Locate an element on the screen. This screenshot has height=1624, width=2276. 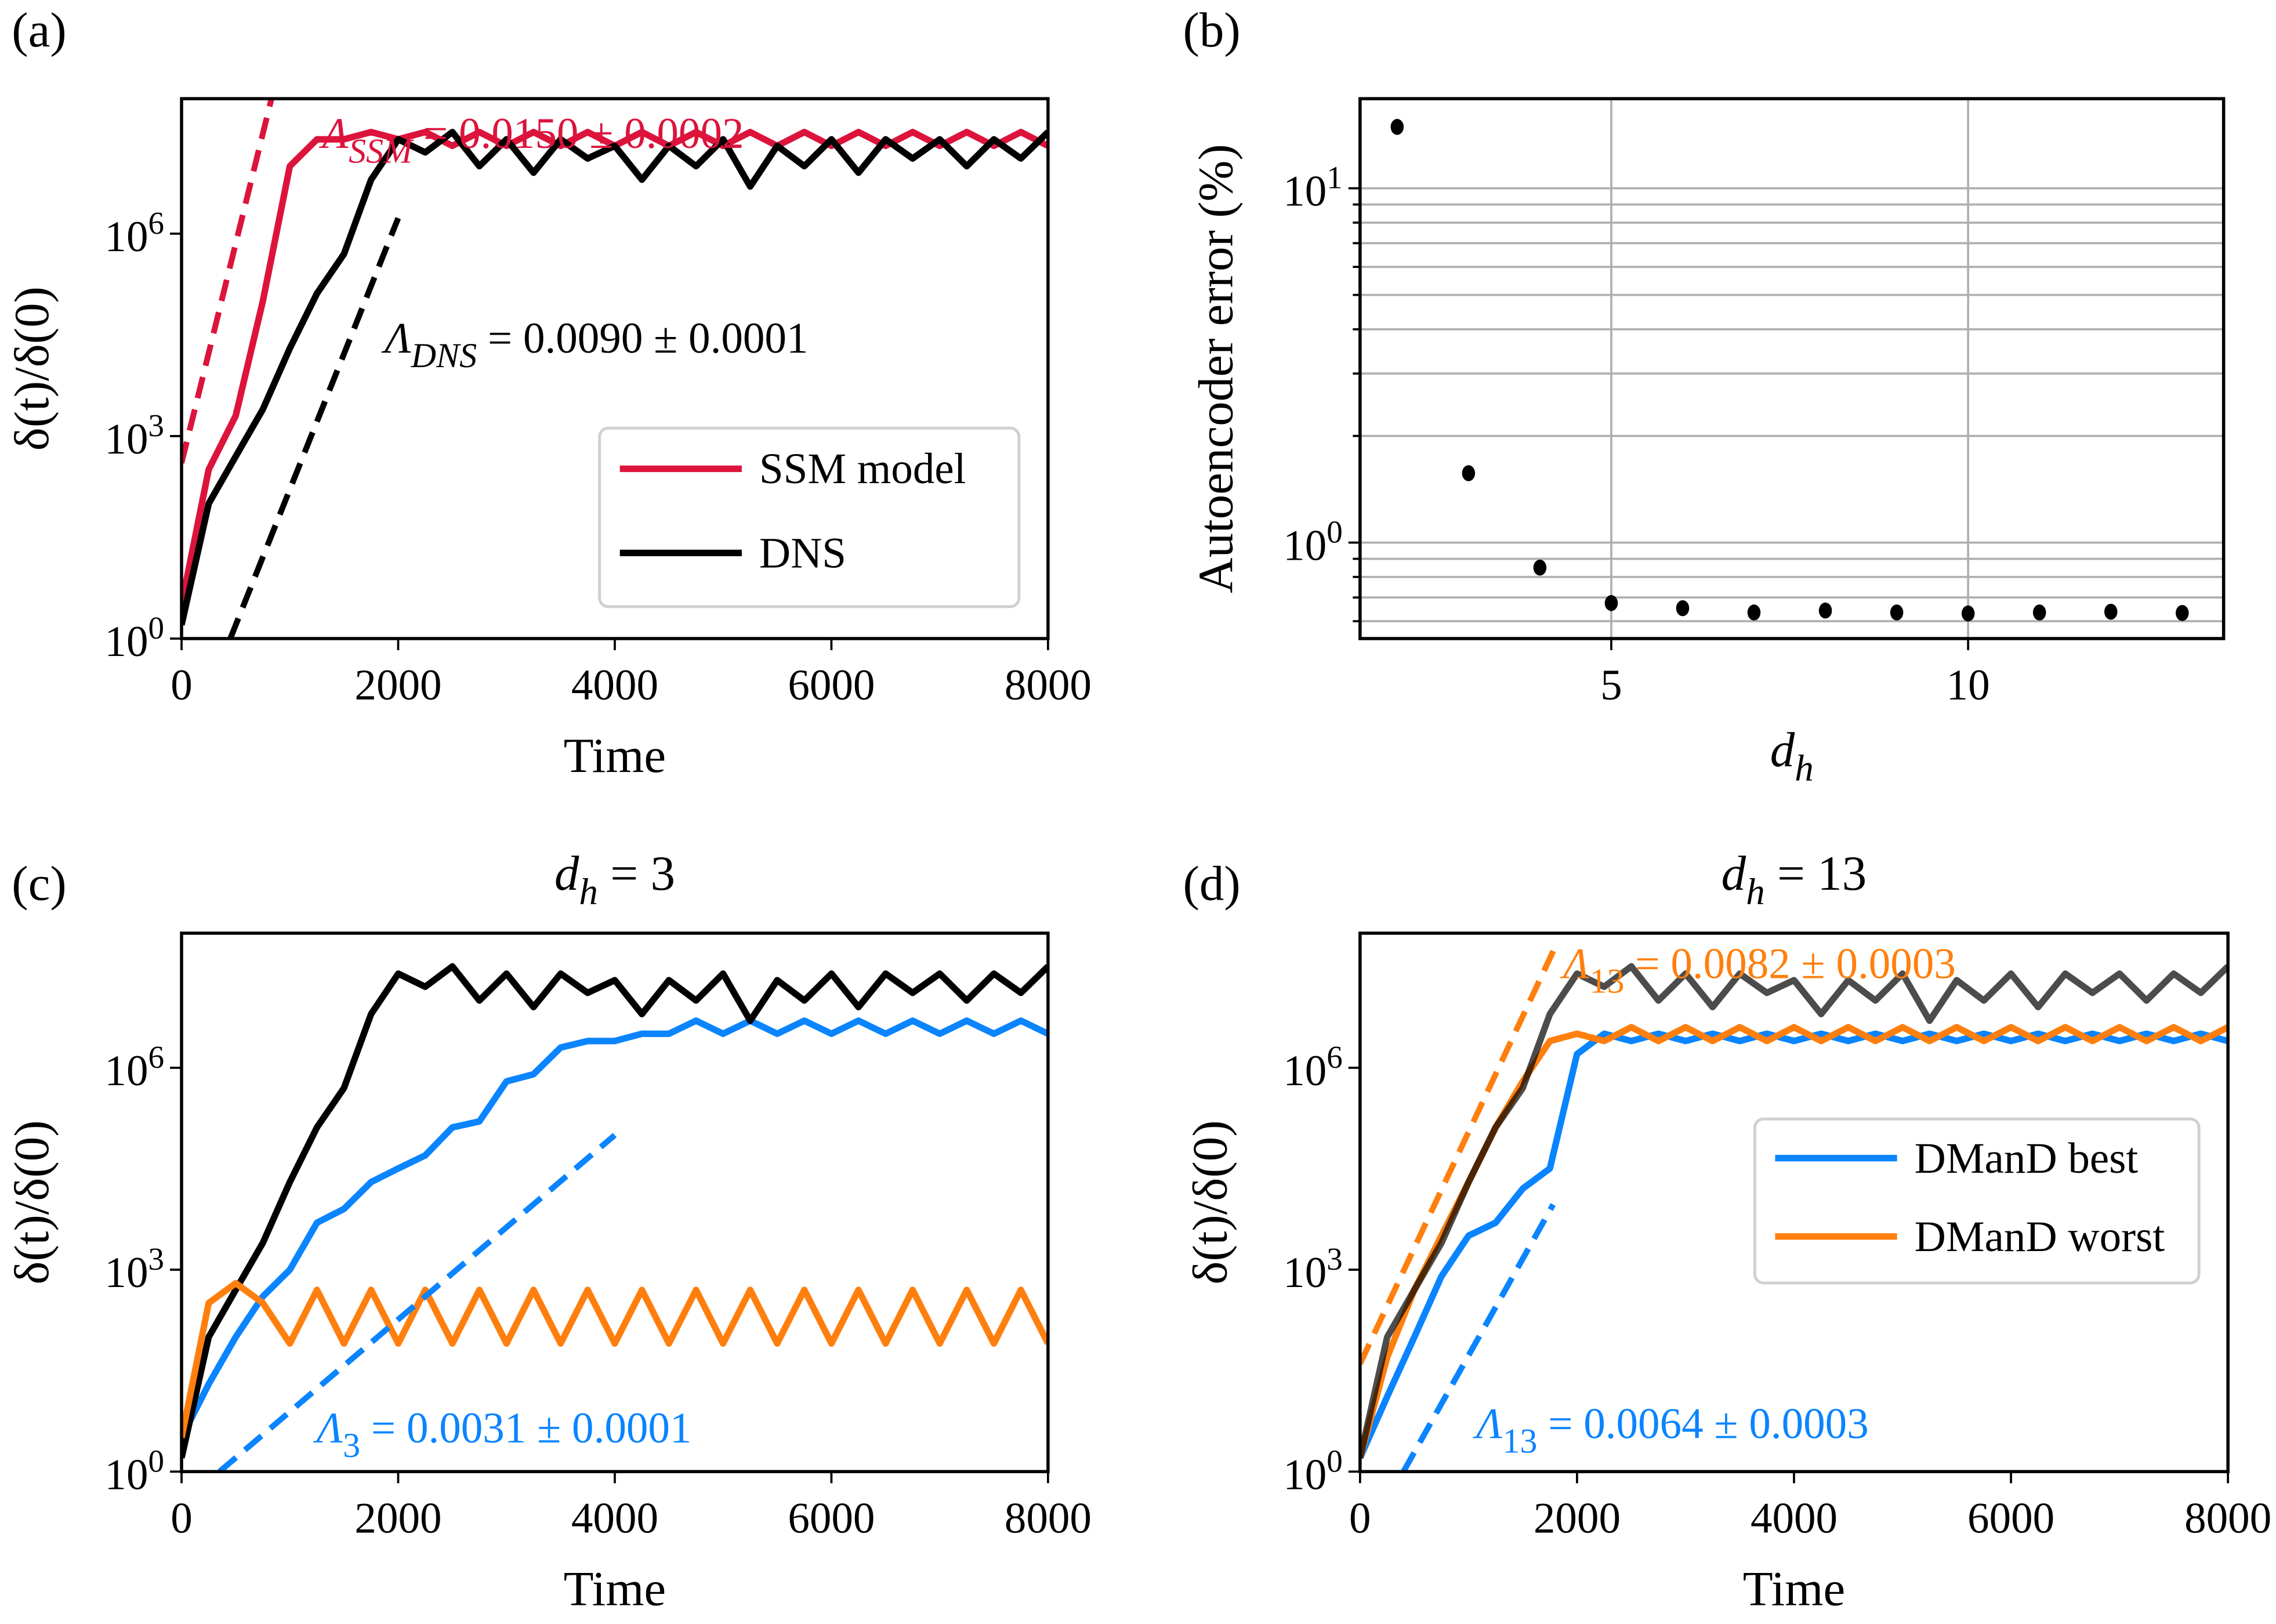
x-tick-label: 4000 is located at coordinates (1794, 1518).